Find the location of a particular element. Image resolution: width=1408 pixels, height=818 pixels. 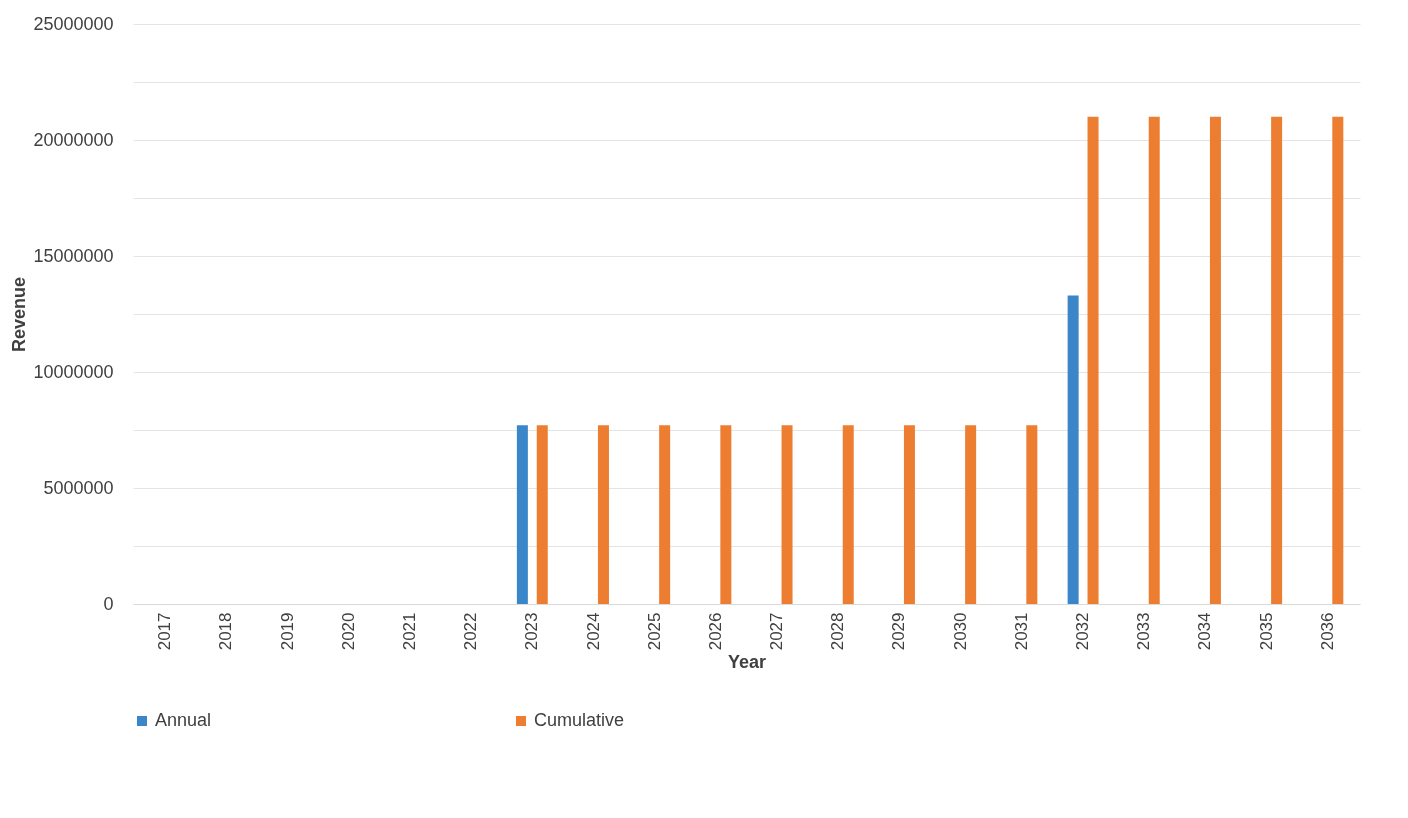

x-tick-label: 2018 is located at coordinates (226, 631).